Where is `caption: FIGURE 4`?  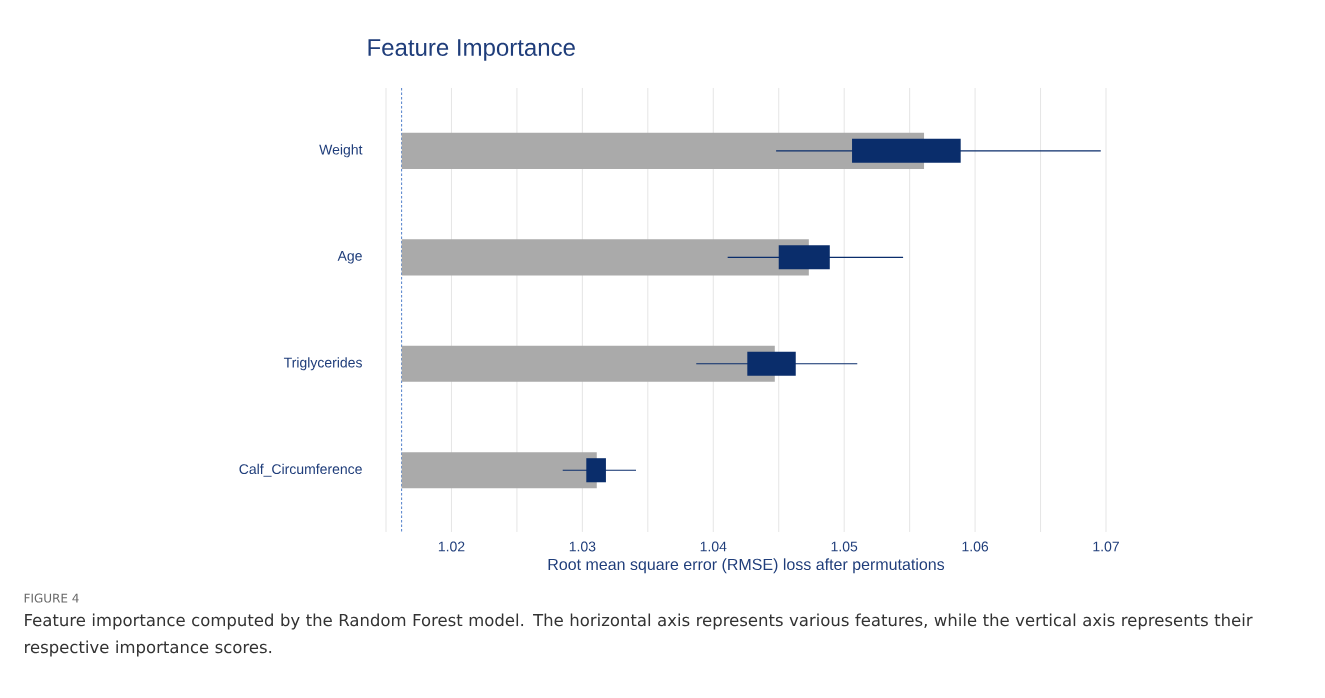 caption: FIGURE 4 is located at coordinates (51, 598).